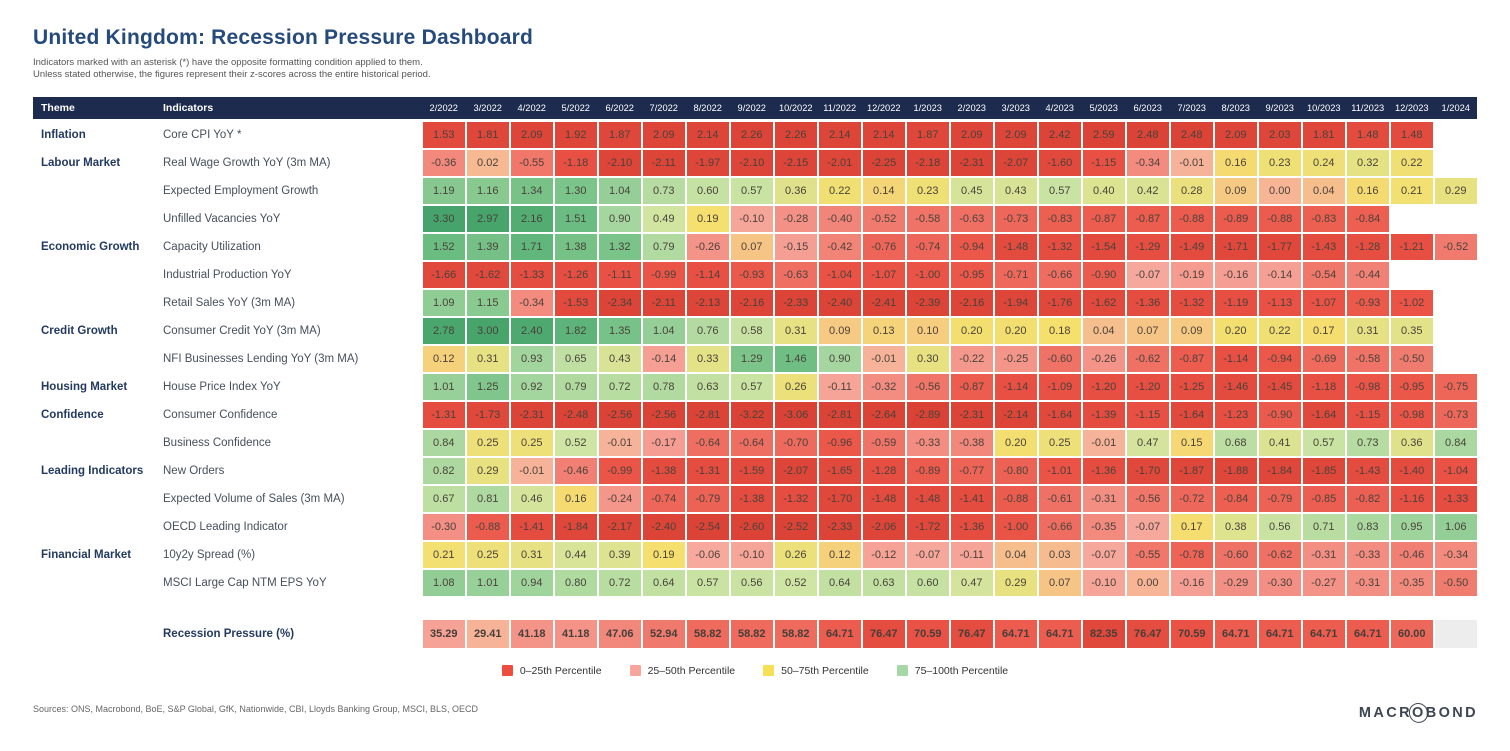 The image size is (1510, 751). I want to click on heatmap-cell: -1.00, so click(1015, 526).